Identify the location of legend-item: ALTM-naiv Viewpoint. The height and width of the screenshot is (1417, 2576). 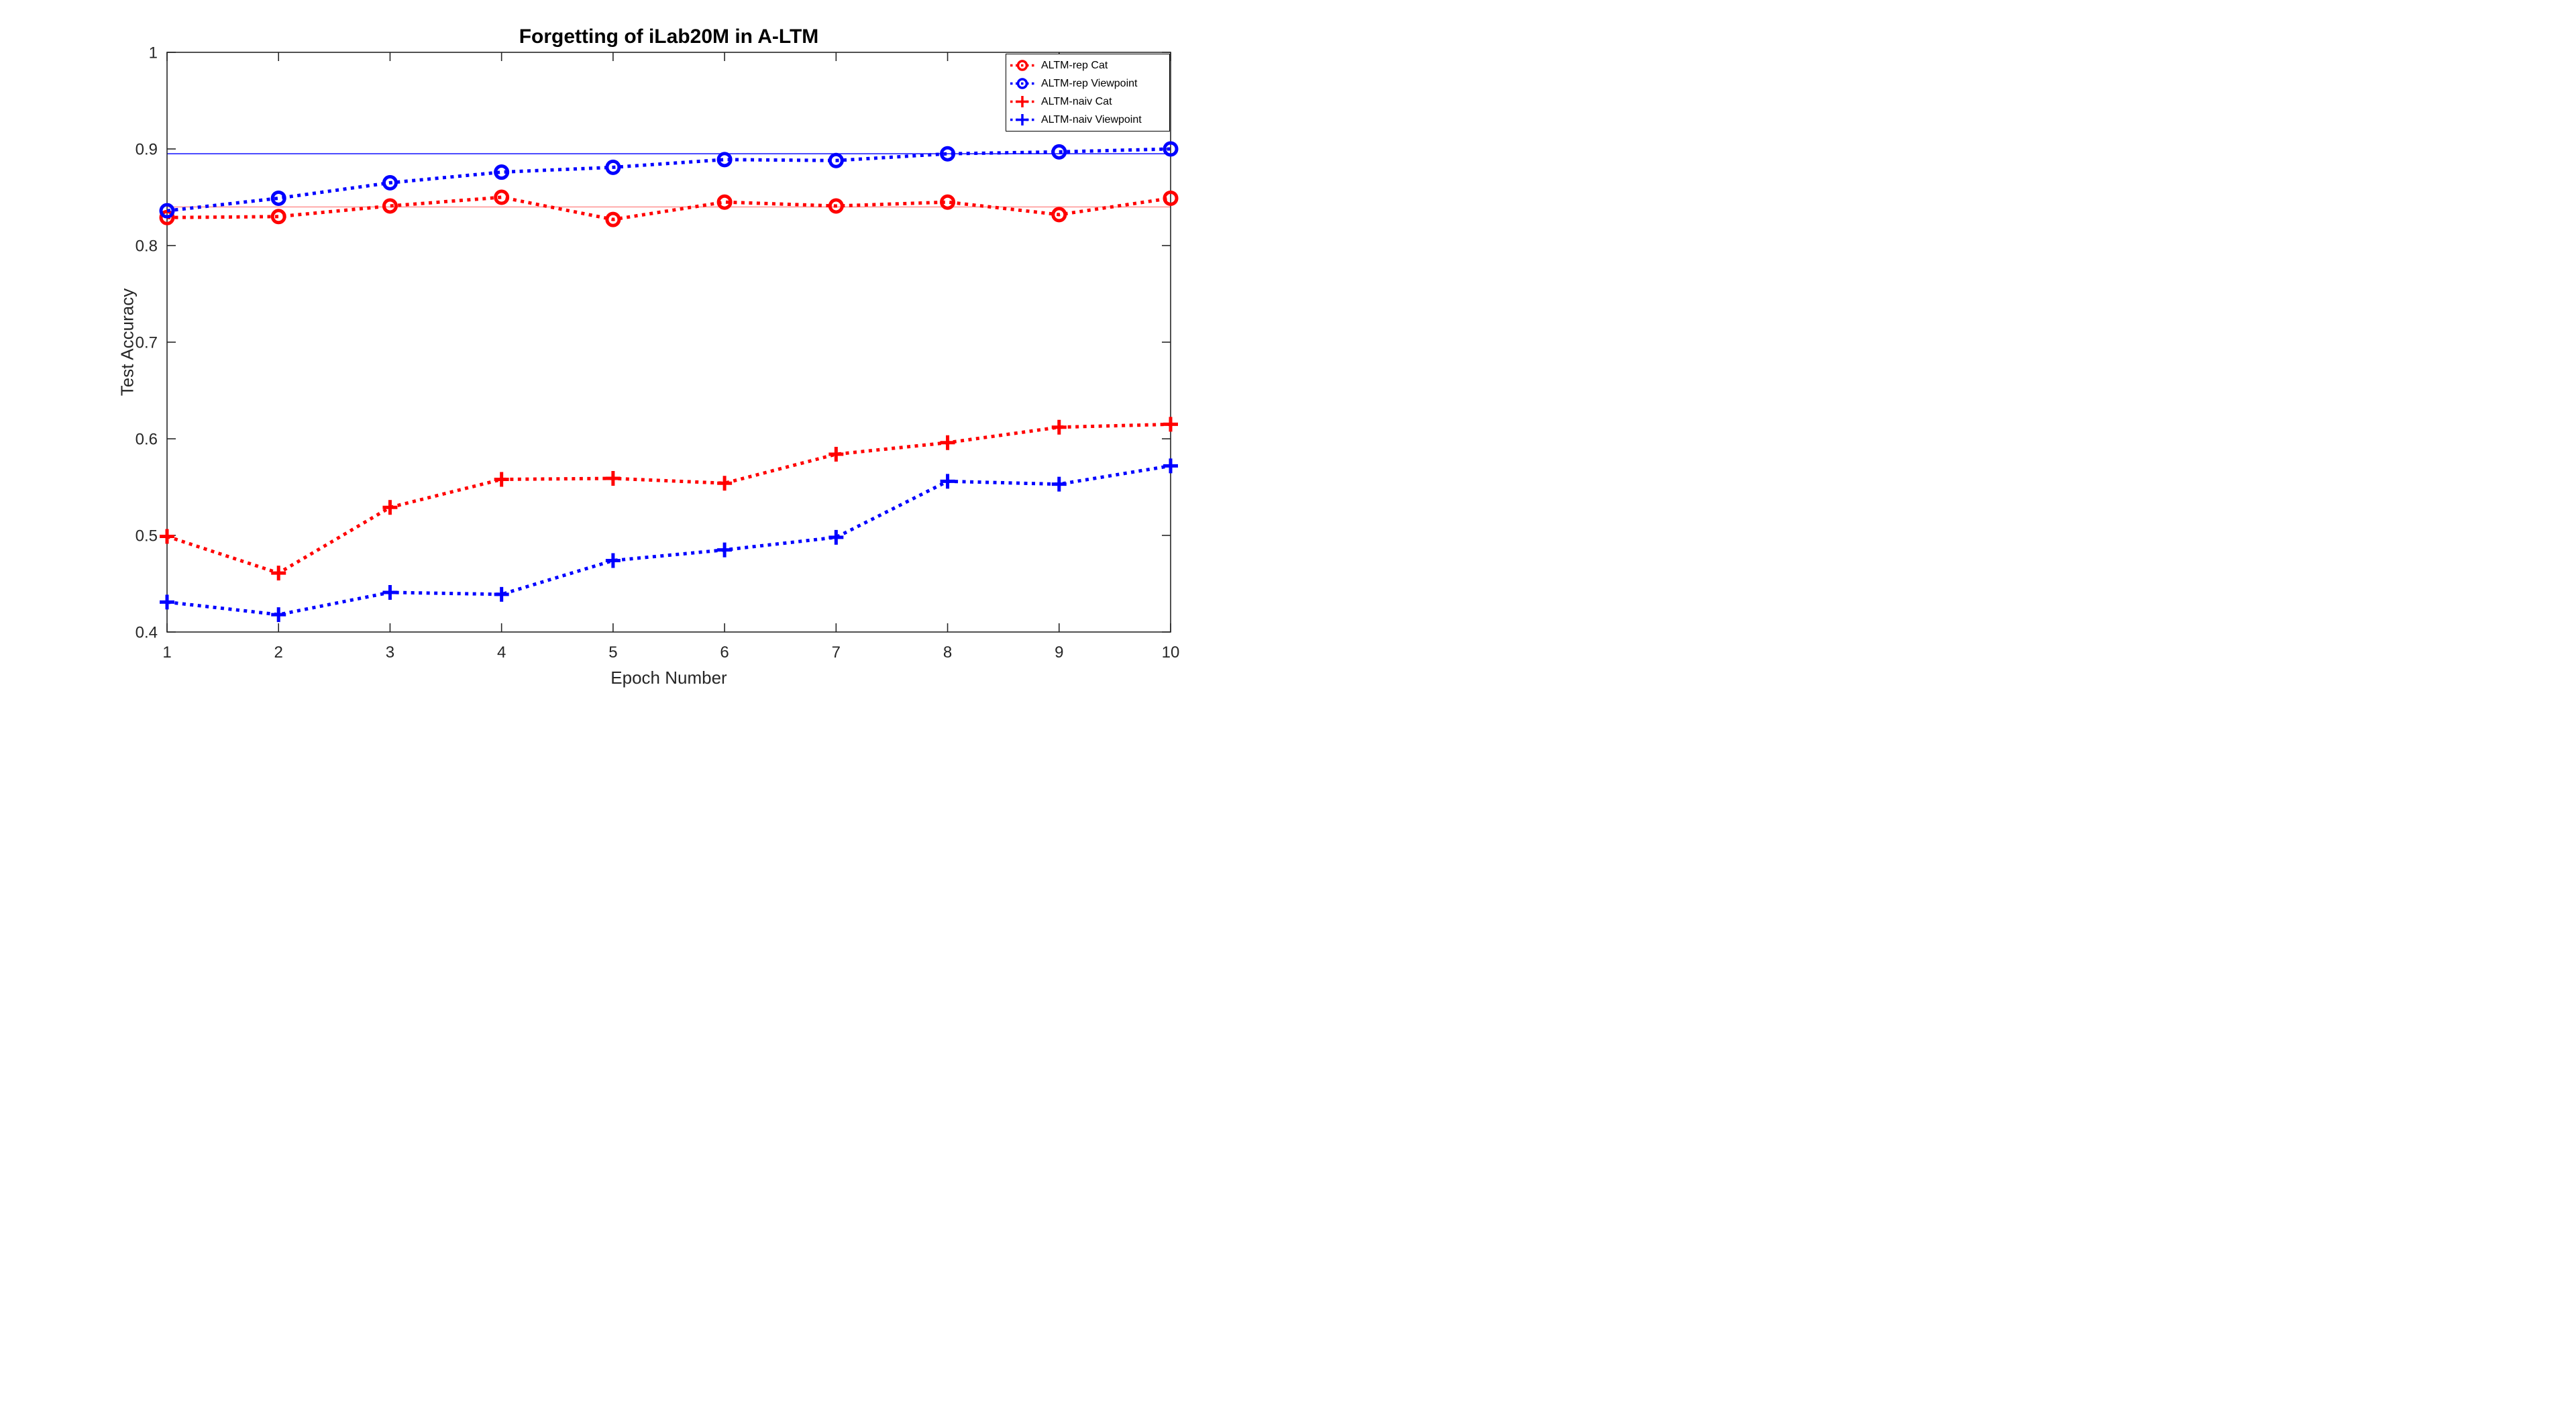
(1088, 119).